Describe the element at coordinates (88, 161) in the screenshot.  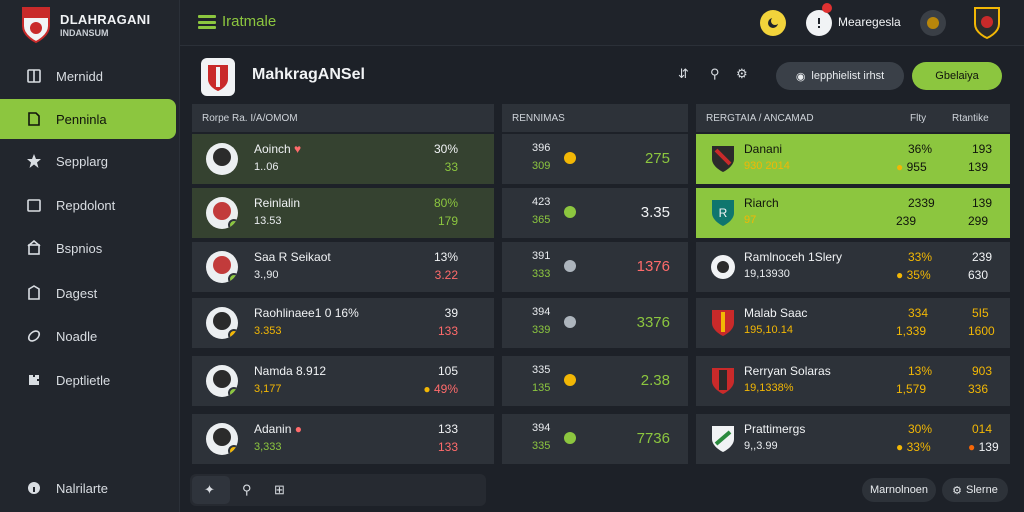
I see `sidebar-item-3: Sepplarg` at that location.